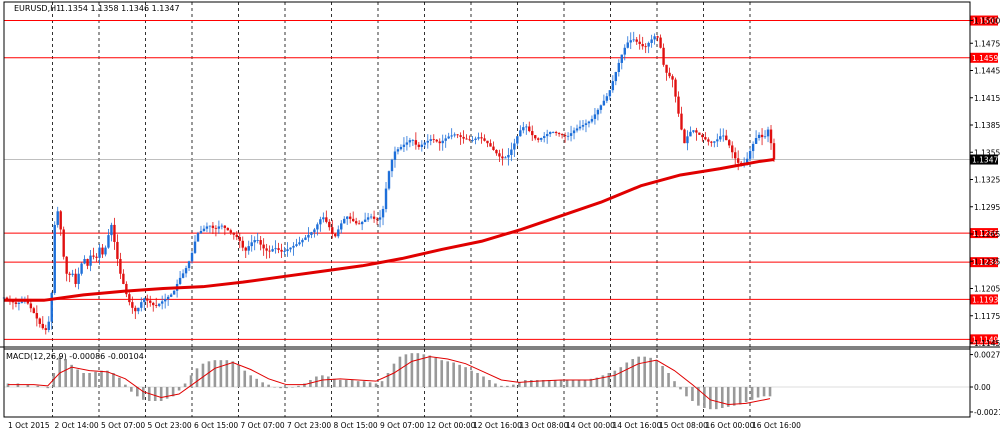 The width and height of the screenshot is (1000, 435). Describe the element at coordinates (451, 425) in the screenshot. I see `x-axis-label: 12 Oct 00:00` at that location.